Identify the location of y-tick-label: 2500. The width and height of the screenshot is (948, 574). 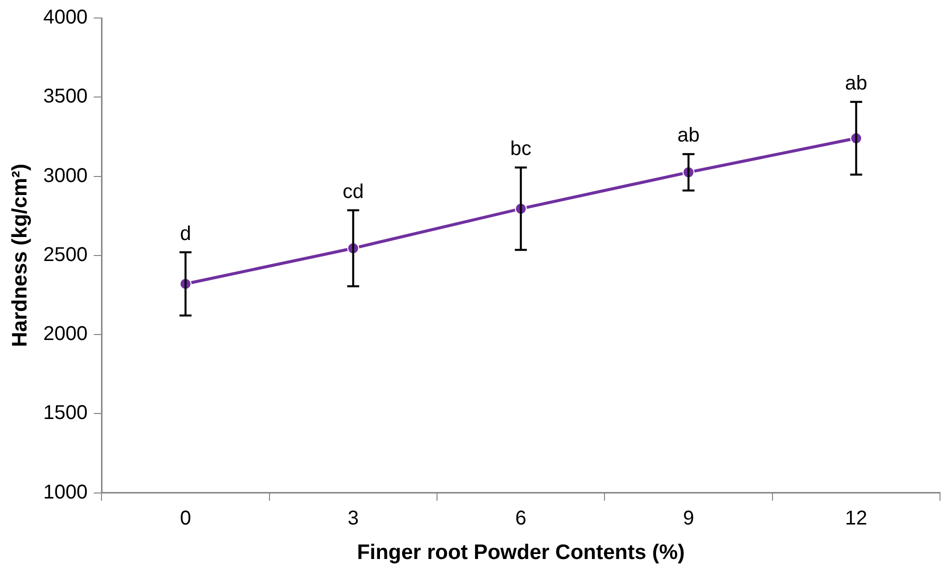
(65, 255).